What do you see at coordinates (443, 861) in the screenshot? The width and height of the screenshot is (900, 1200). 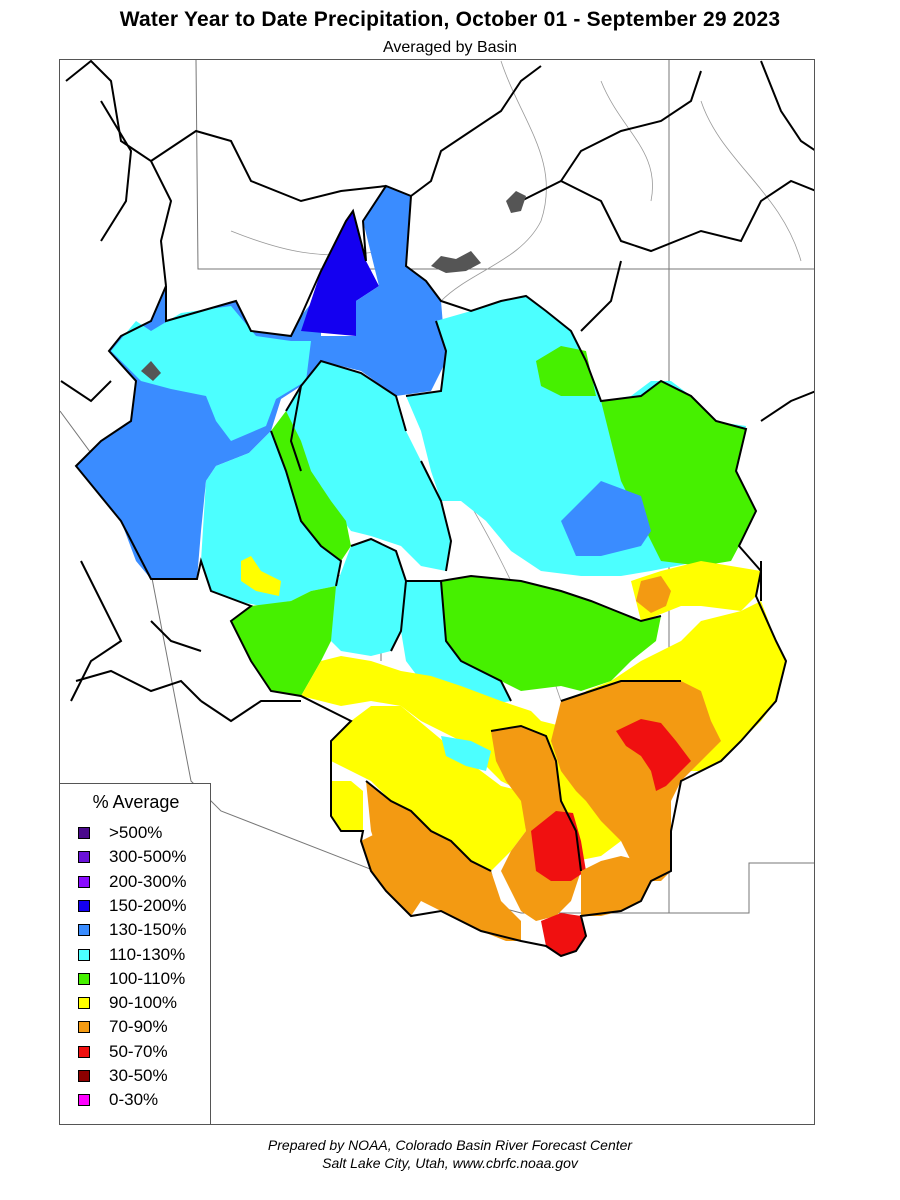 I see `basin-gila-west` at bounding box center [443, 861].